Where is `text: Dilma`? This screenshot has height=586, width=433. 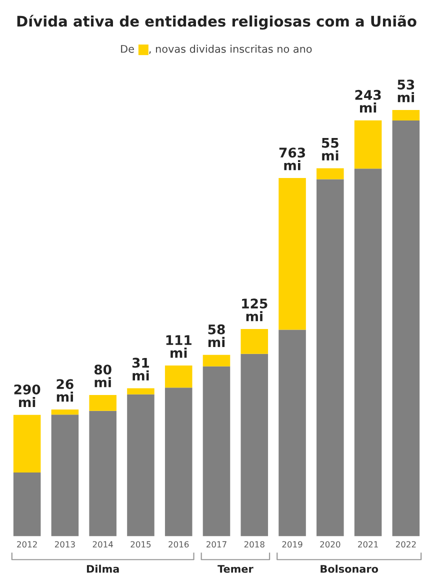 text: Dilma is located at coordinates (102, 568).